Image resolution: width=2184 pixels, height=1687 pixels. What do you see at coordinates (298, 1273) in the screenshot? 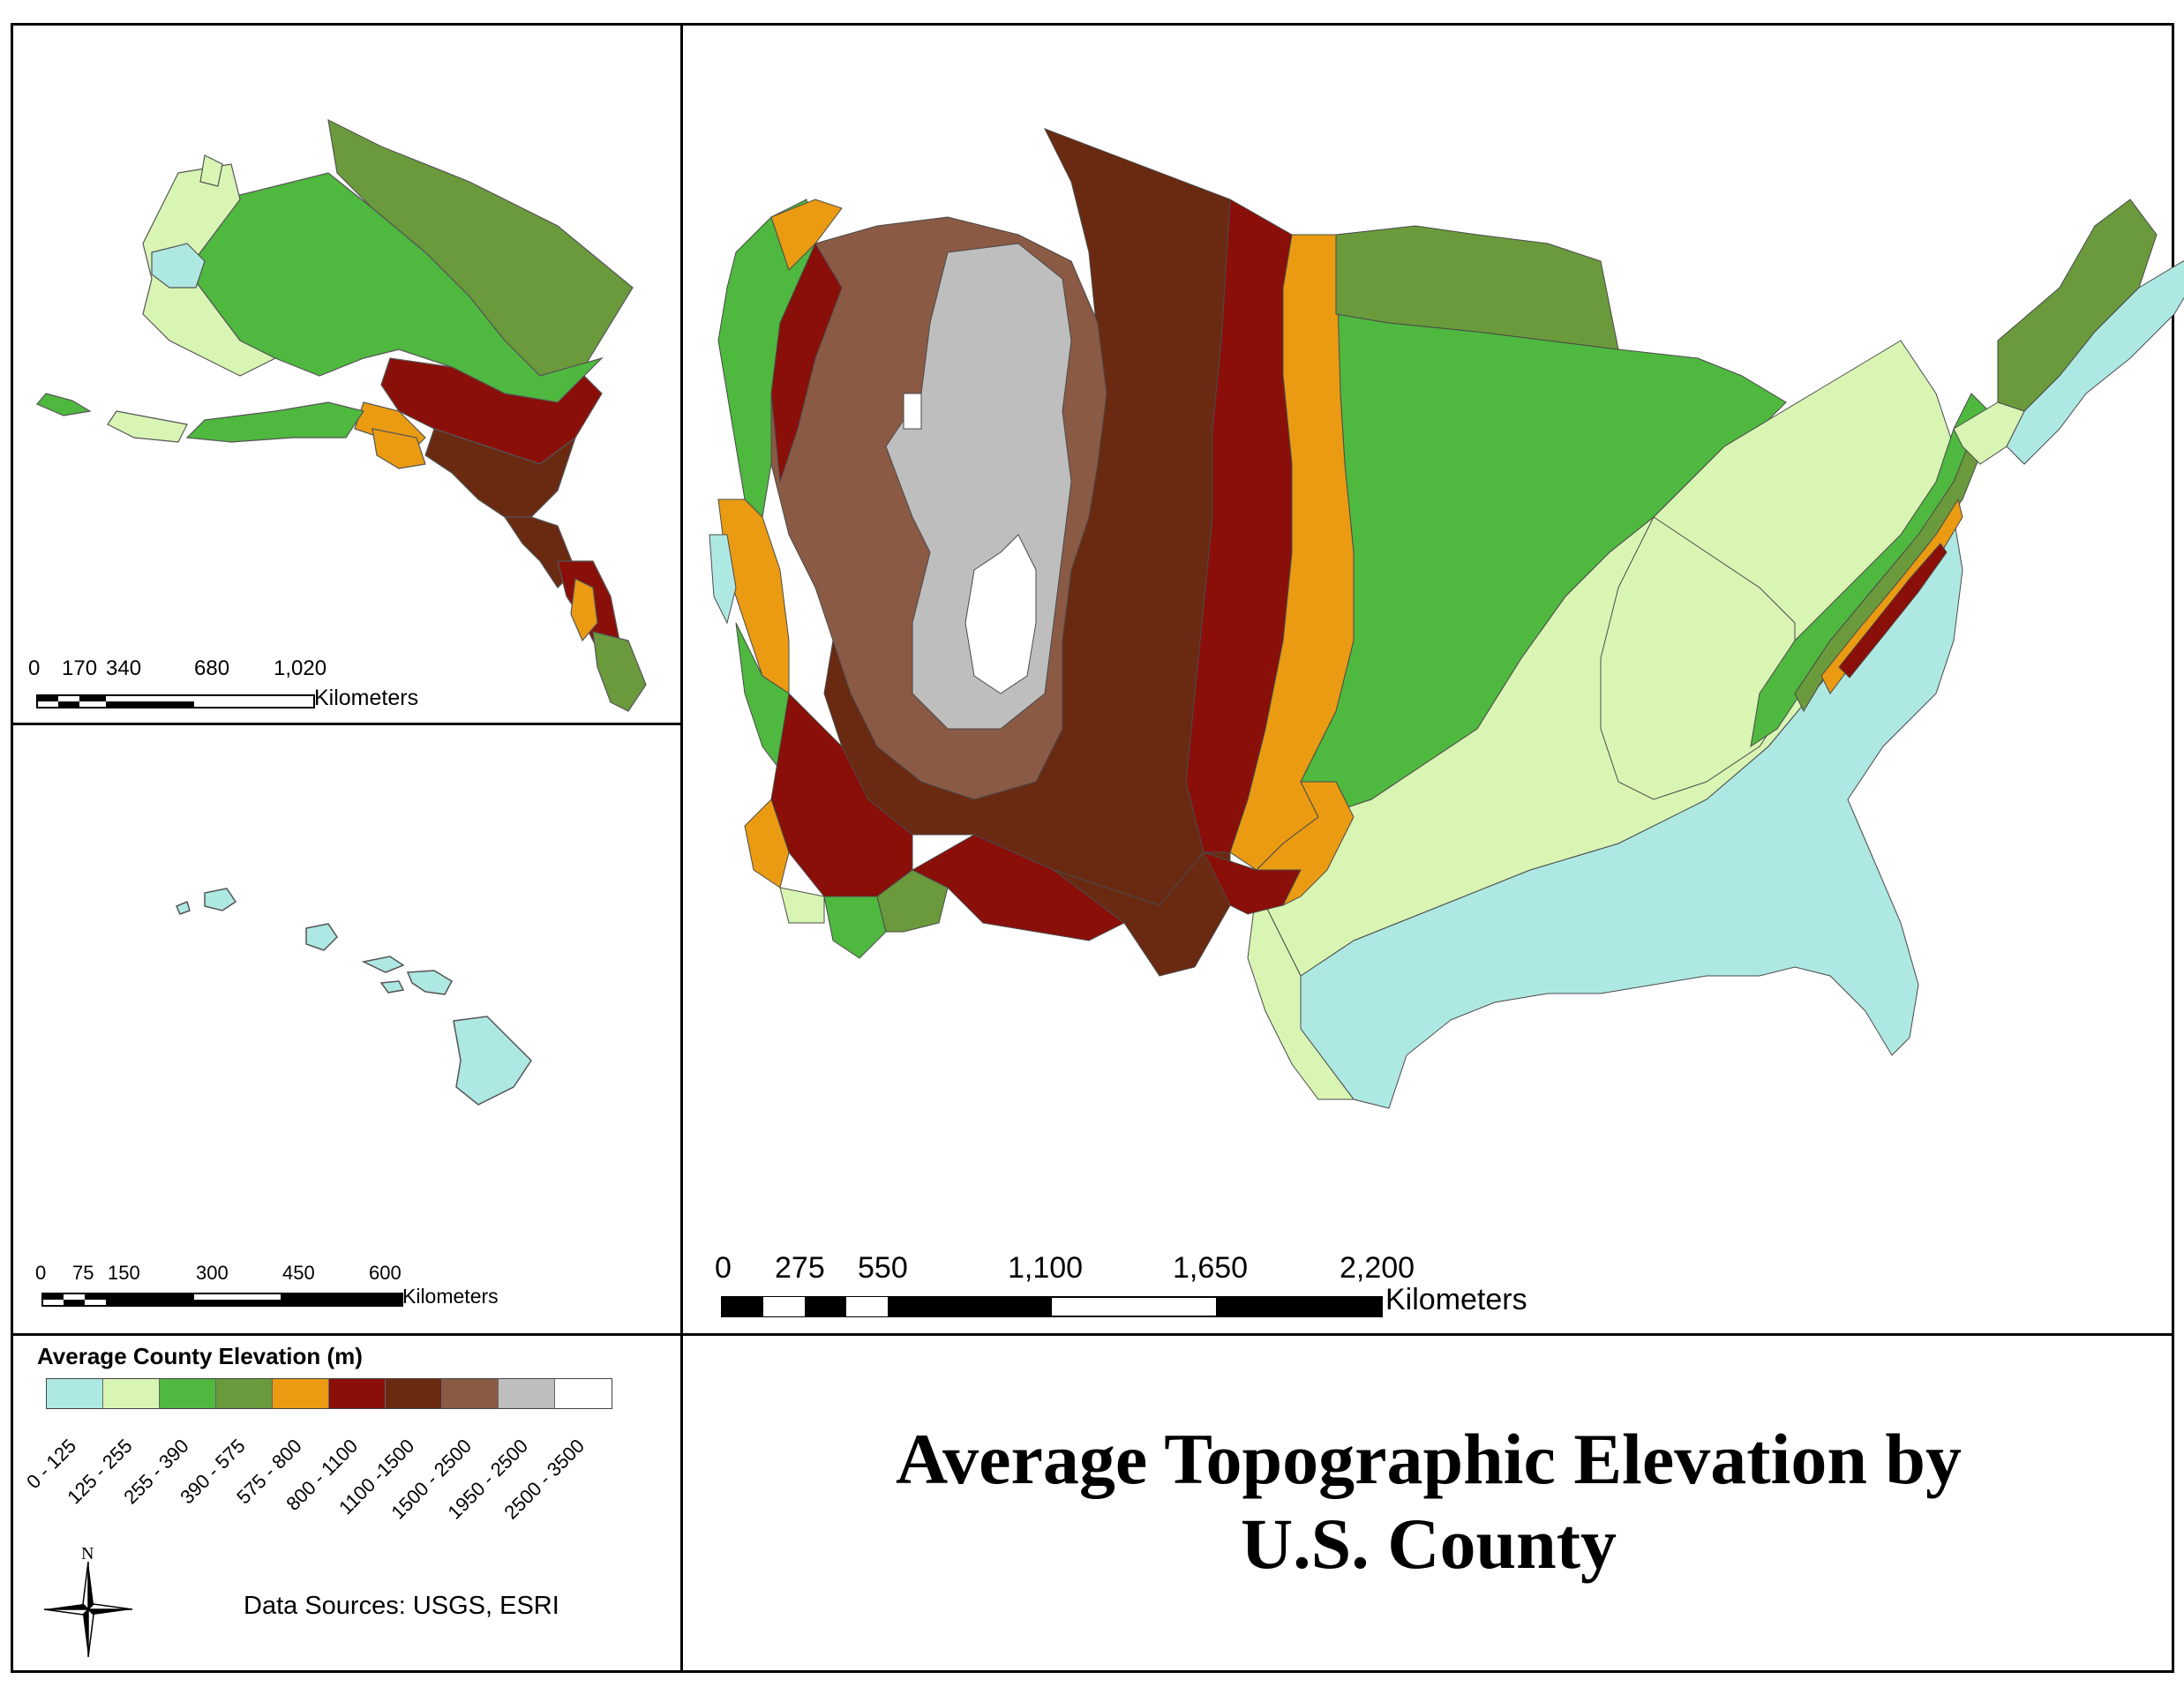
I see `scale-tick-label: 450` at bounding box center [298, 1273].